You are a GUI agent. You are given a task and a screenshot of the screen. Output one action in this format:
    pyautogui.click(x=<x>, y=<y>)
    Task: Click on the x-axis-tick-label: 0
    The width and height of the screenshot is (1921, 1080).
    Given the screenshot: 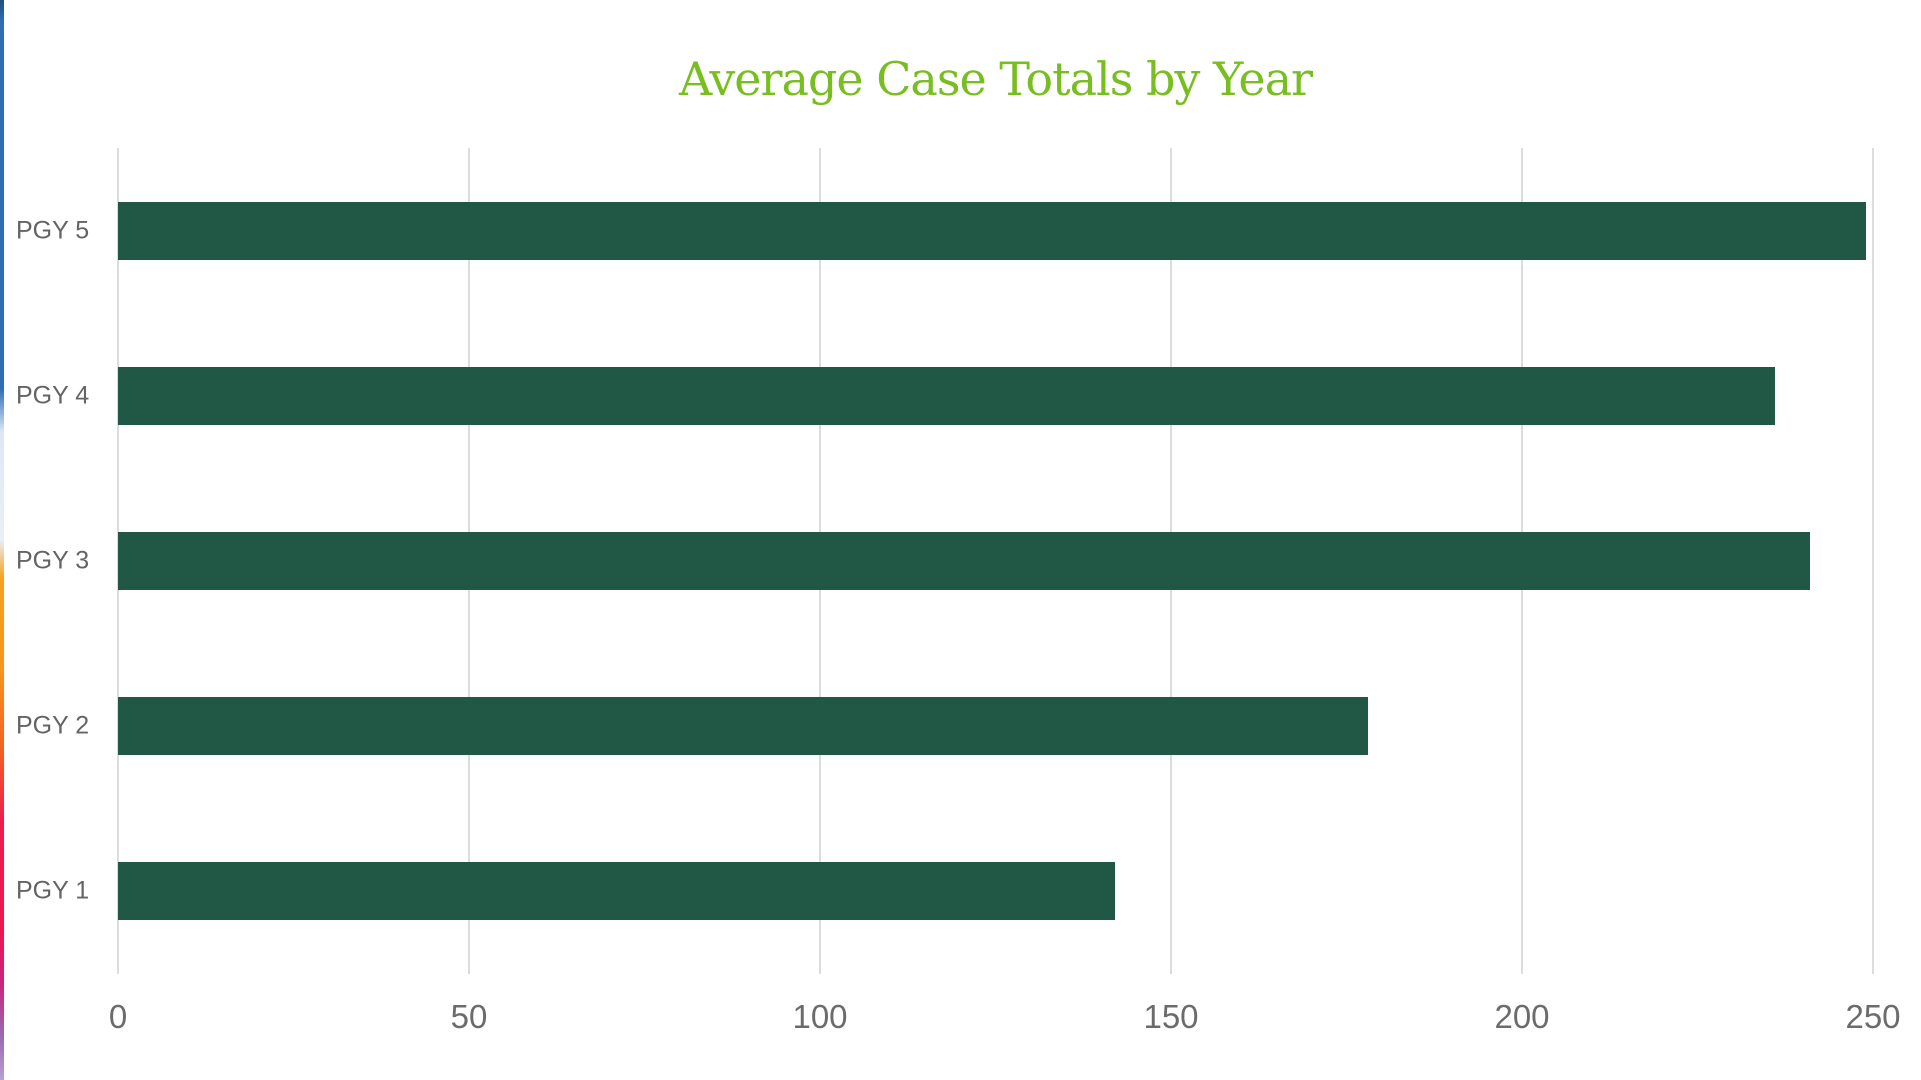 What is the action you would take?
    pyautogui.click(x=118, y=1016)
    